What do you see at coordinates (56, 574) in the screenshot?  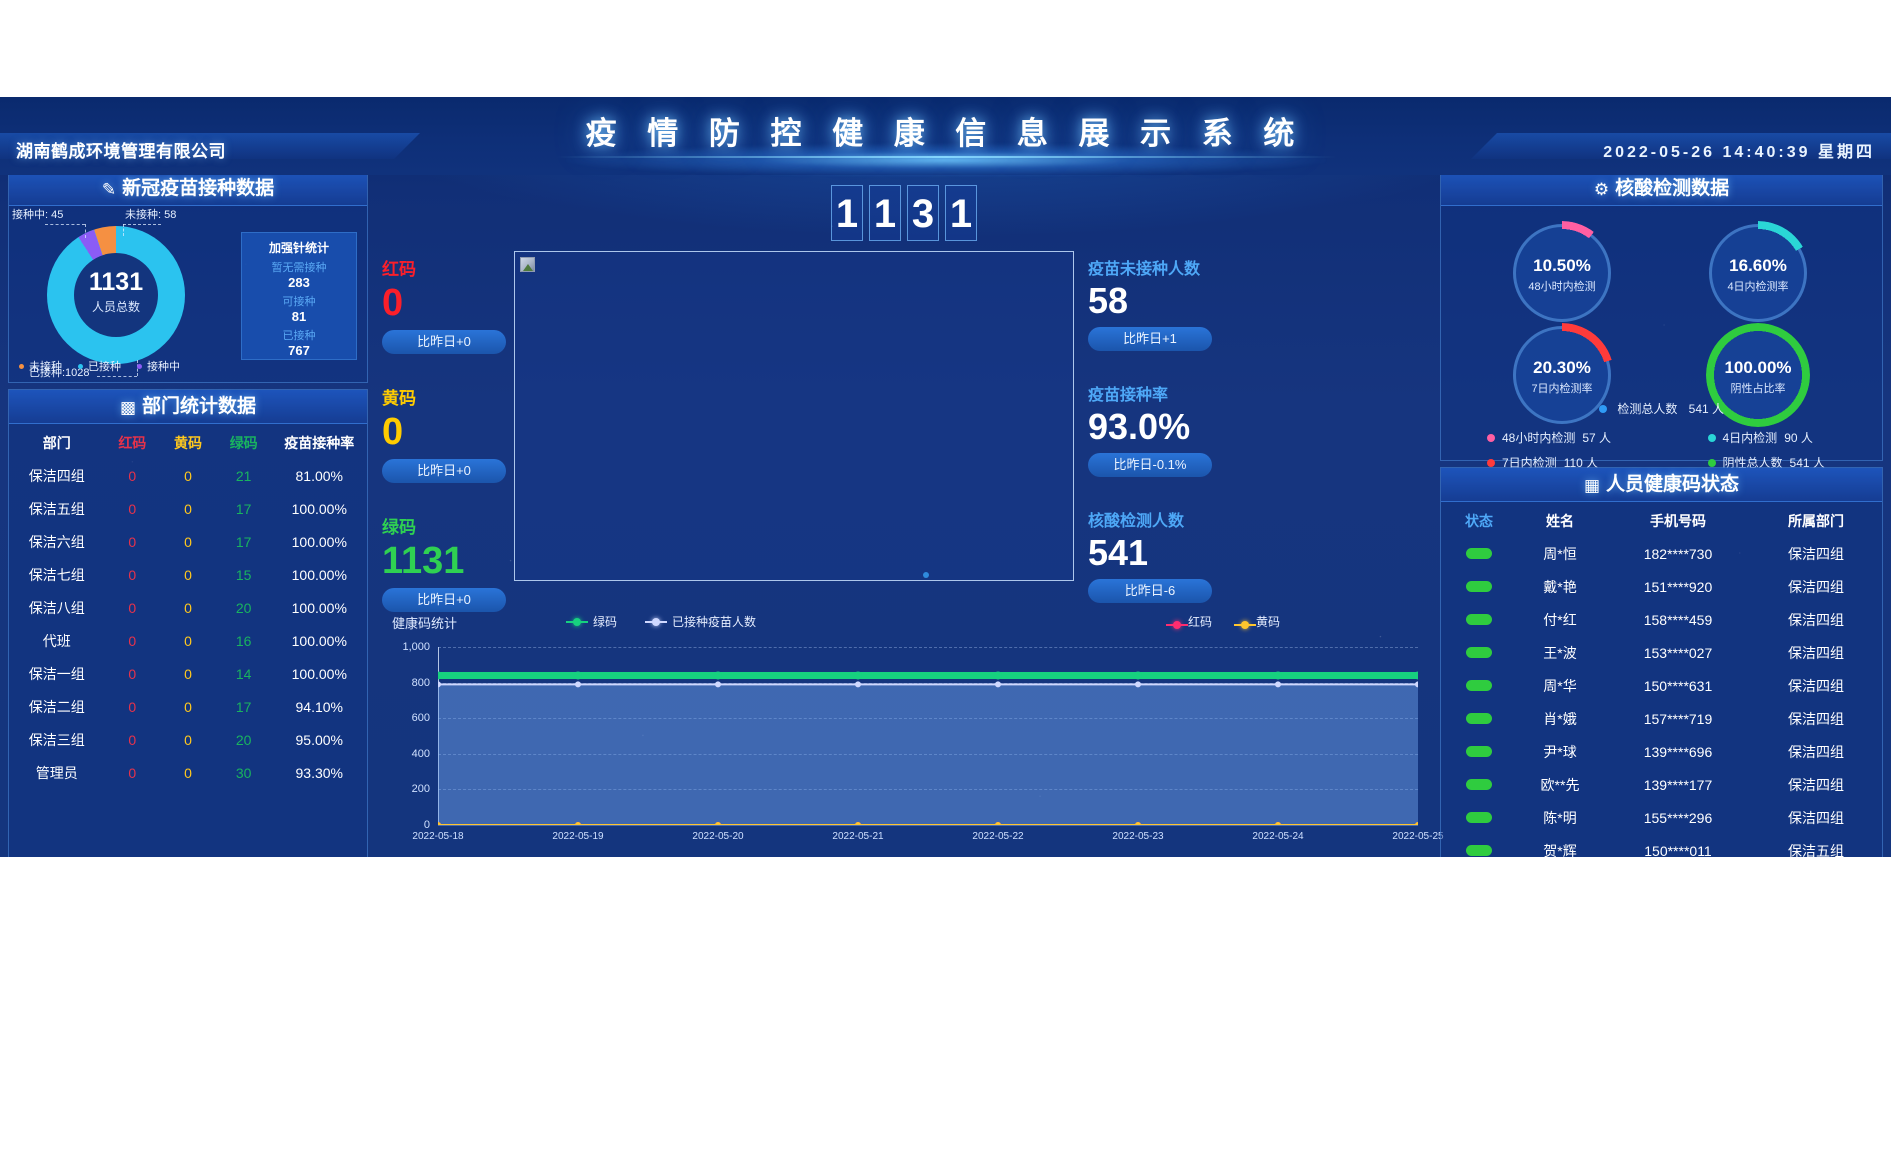 I see `cell-c-dept: 保洁七组` at bounding box center [56, 574].